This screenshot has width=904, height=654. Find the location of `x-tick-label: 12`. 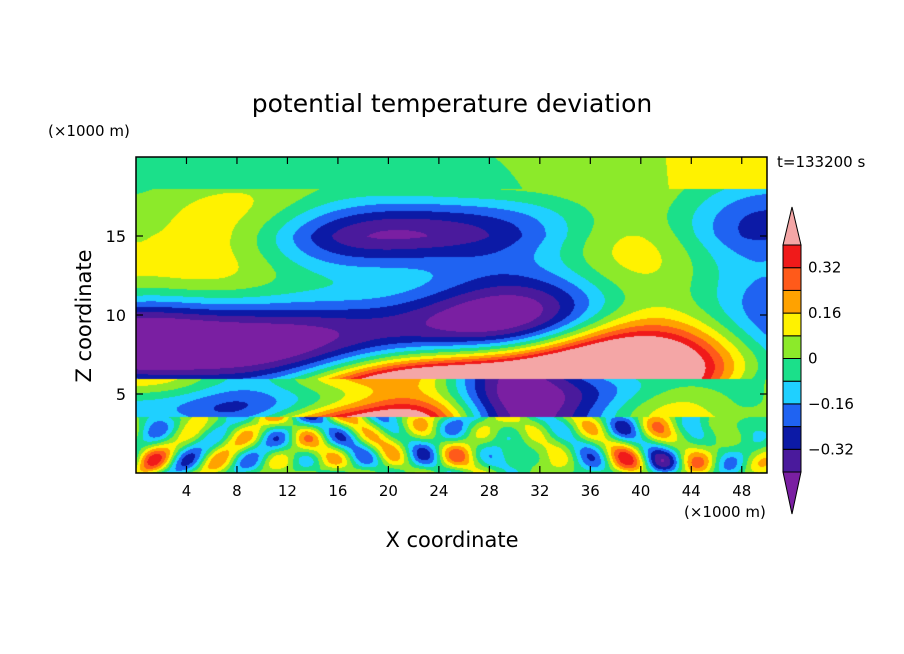

x-tick-label: 12 is located at coordinates (287, 491).